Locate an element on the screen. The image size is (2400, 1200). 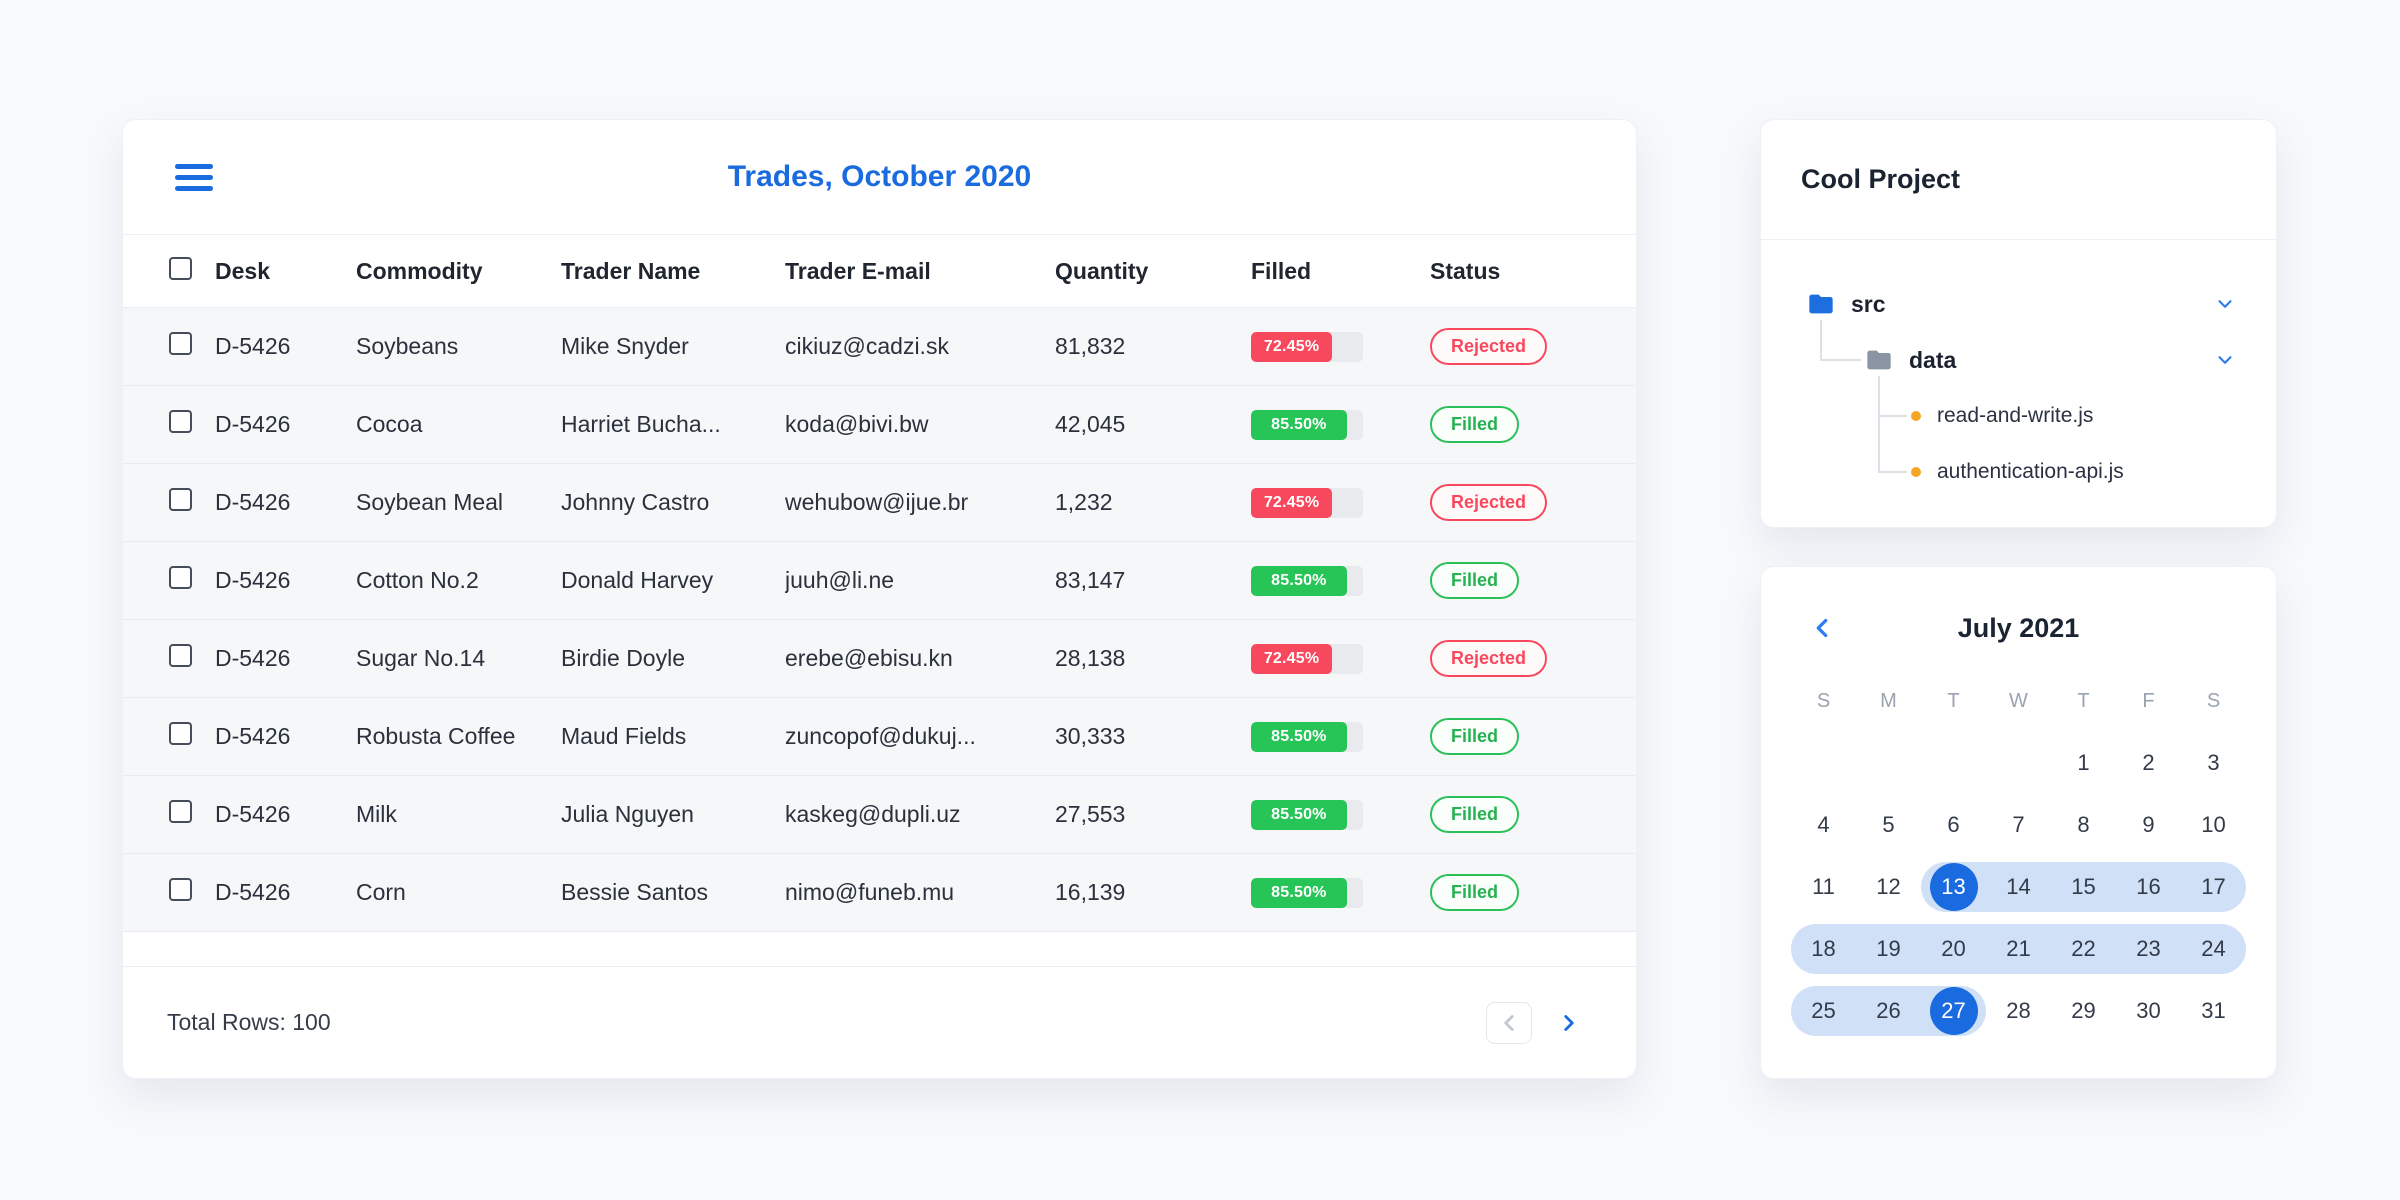
day-of-week-label: F is located at coordinates (2148, 700).